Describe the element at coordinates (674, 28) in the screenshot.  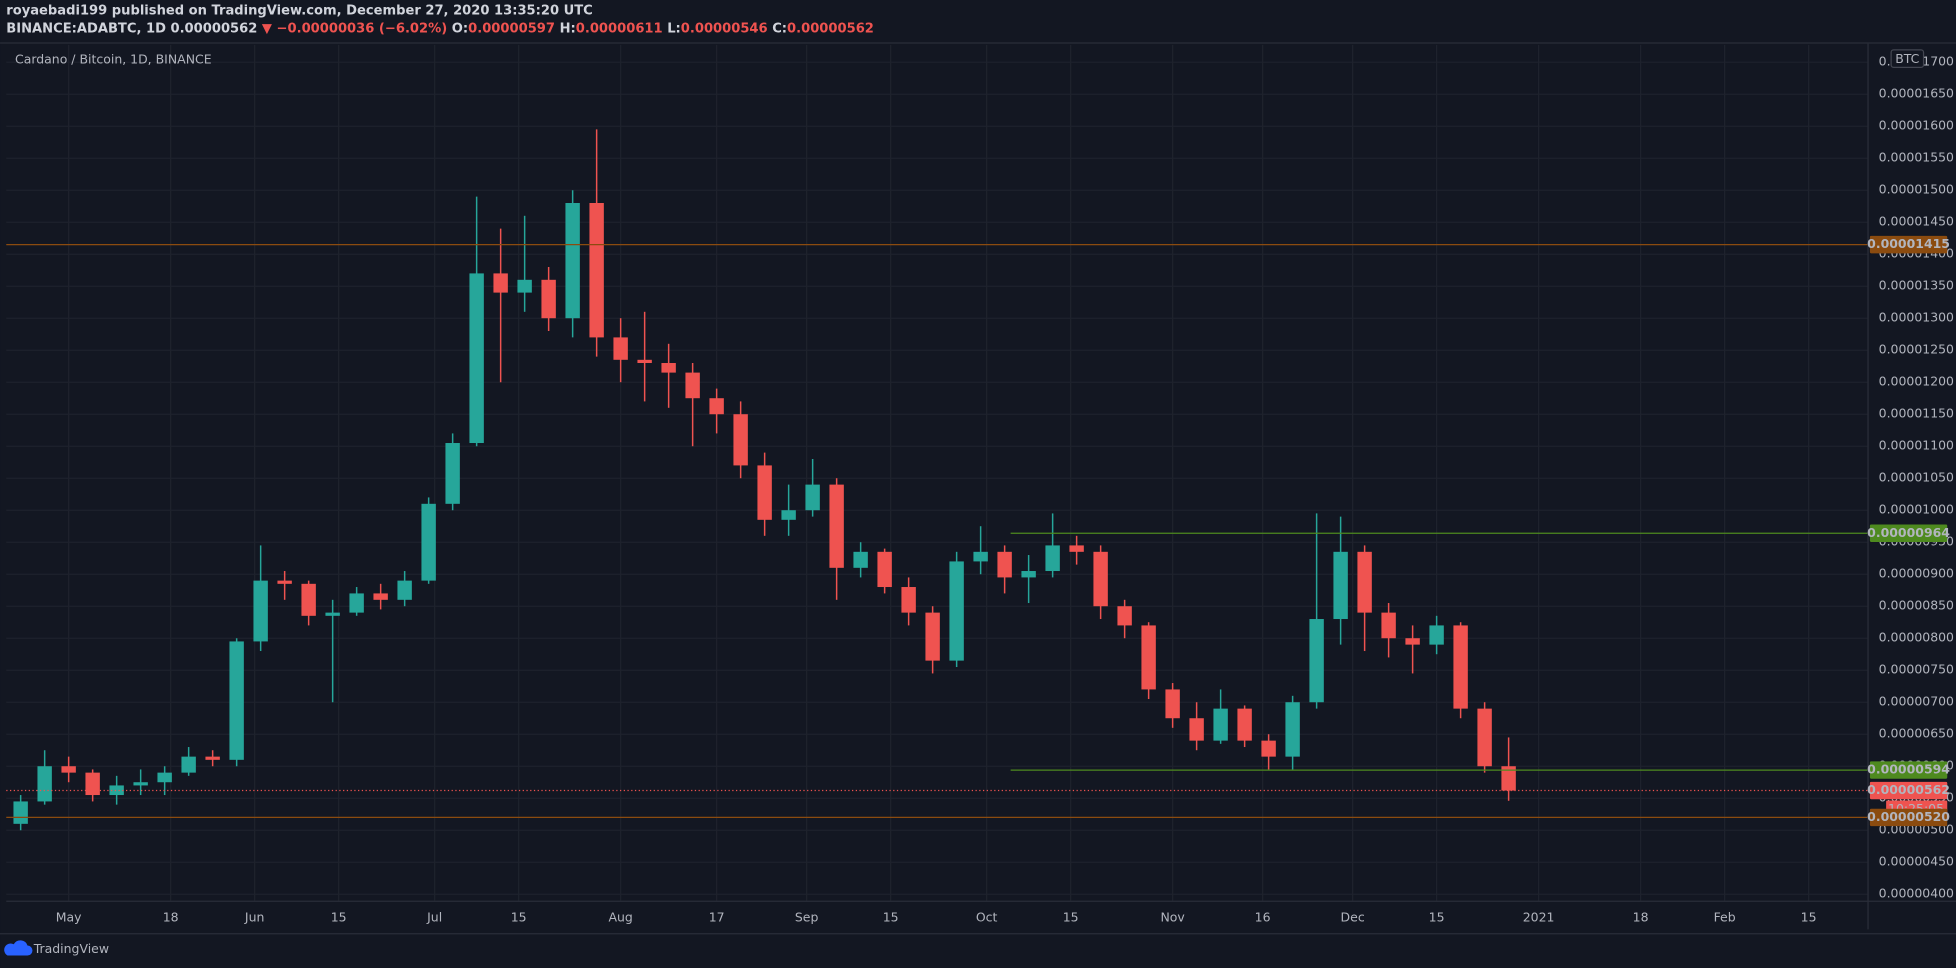
I see `ohlc-key: L:` at that location.